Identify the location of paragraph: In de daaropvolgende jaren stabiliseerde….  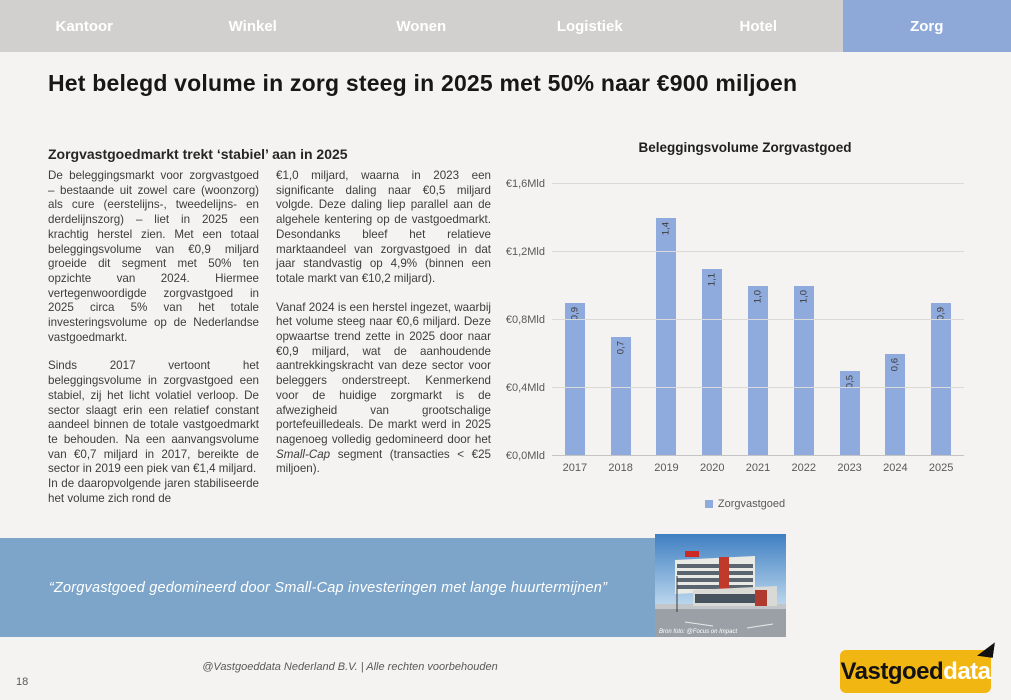
(153, 491).